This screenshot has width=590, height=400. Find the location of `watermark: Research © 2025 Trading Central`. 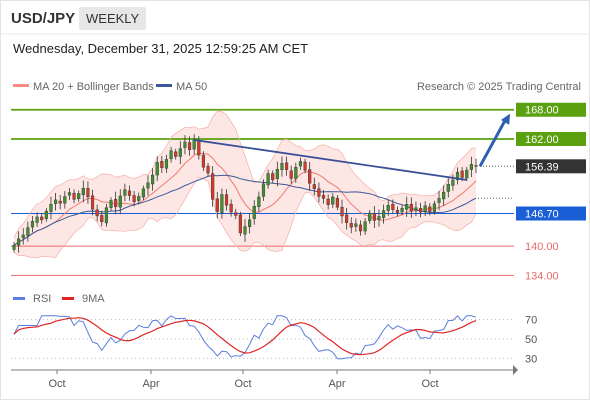

watermark: Research © 2025 Trading Central is located at coordinates (499, 87).